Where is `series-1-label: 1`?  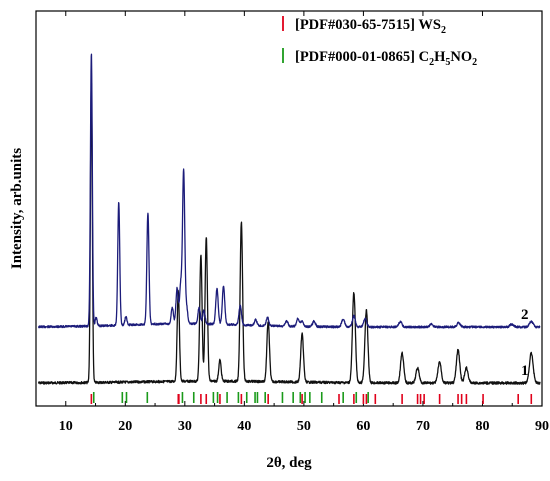
series-1-label: 1 is located at coordinates (525, 371).